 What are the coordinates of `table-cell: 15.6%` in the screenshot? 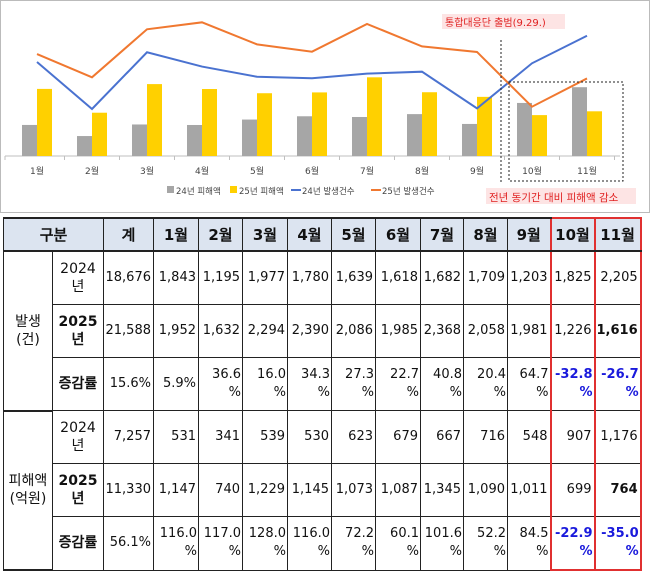 It's located at (128, 384).